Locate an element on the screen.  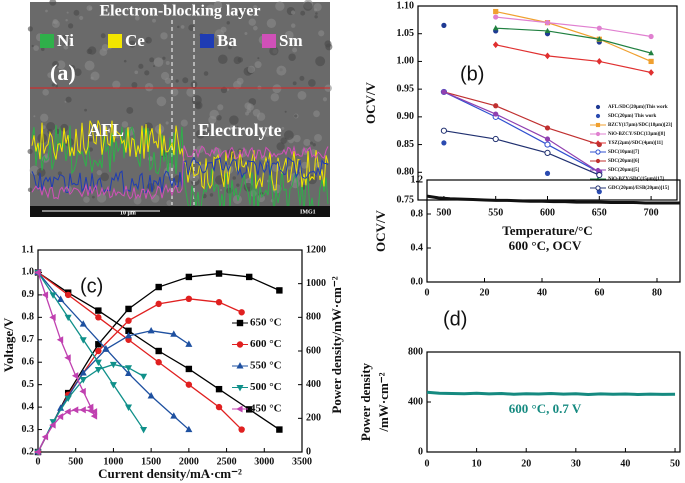
x-tick-label: 500 is located at coordinates (75, 461).